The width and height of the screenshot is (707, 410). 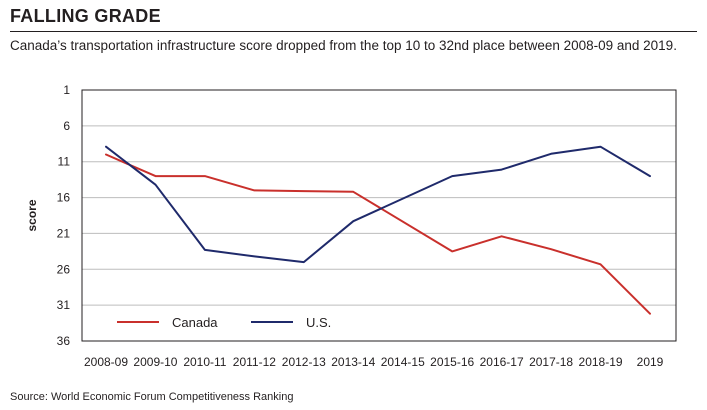 What do you see at coordinates (502, 362) in the screenshot?
I see `x-tick-label: 2016-17` at bounding box center [502, 362].